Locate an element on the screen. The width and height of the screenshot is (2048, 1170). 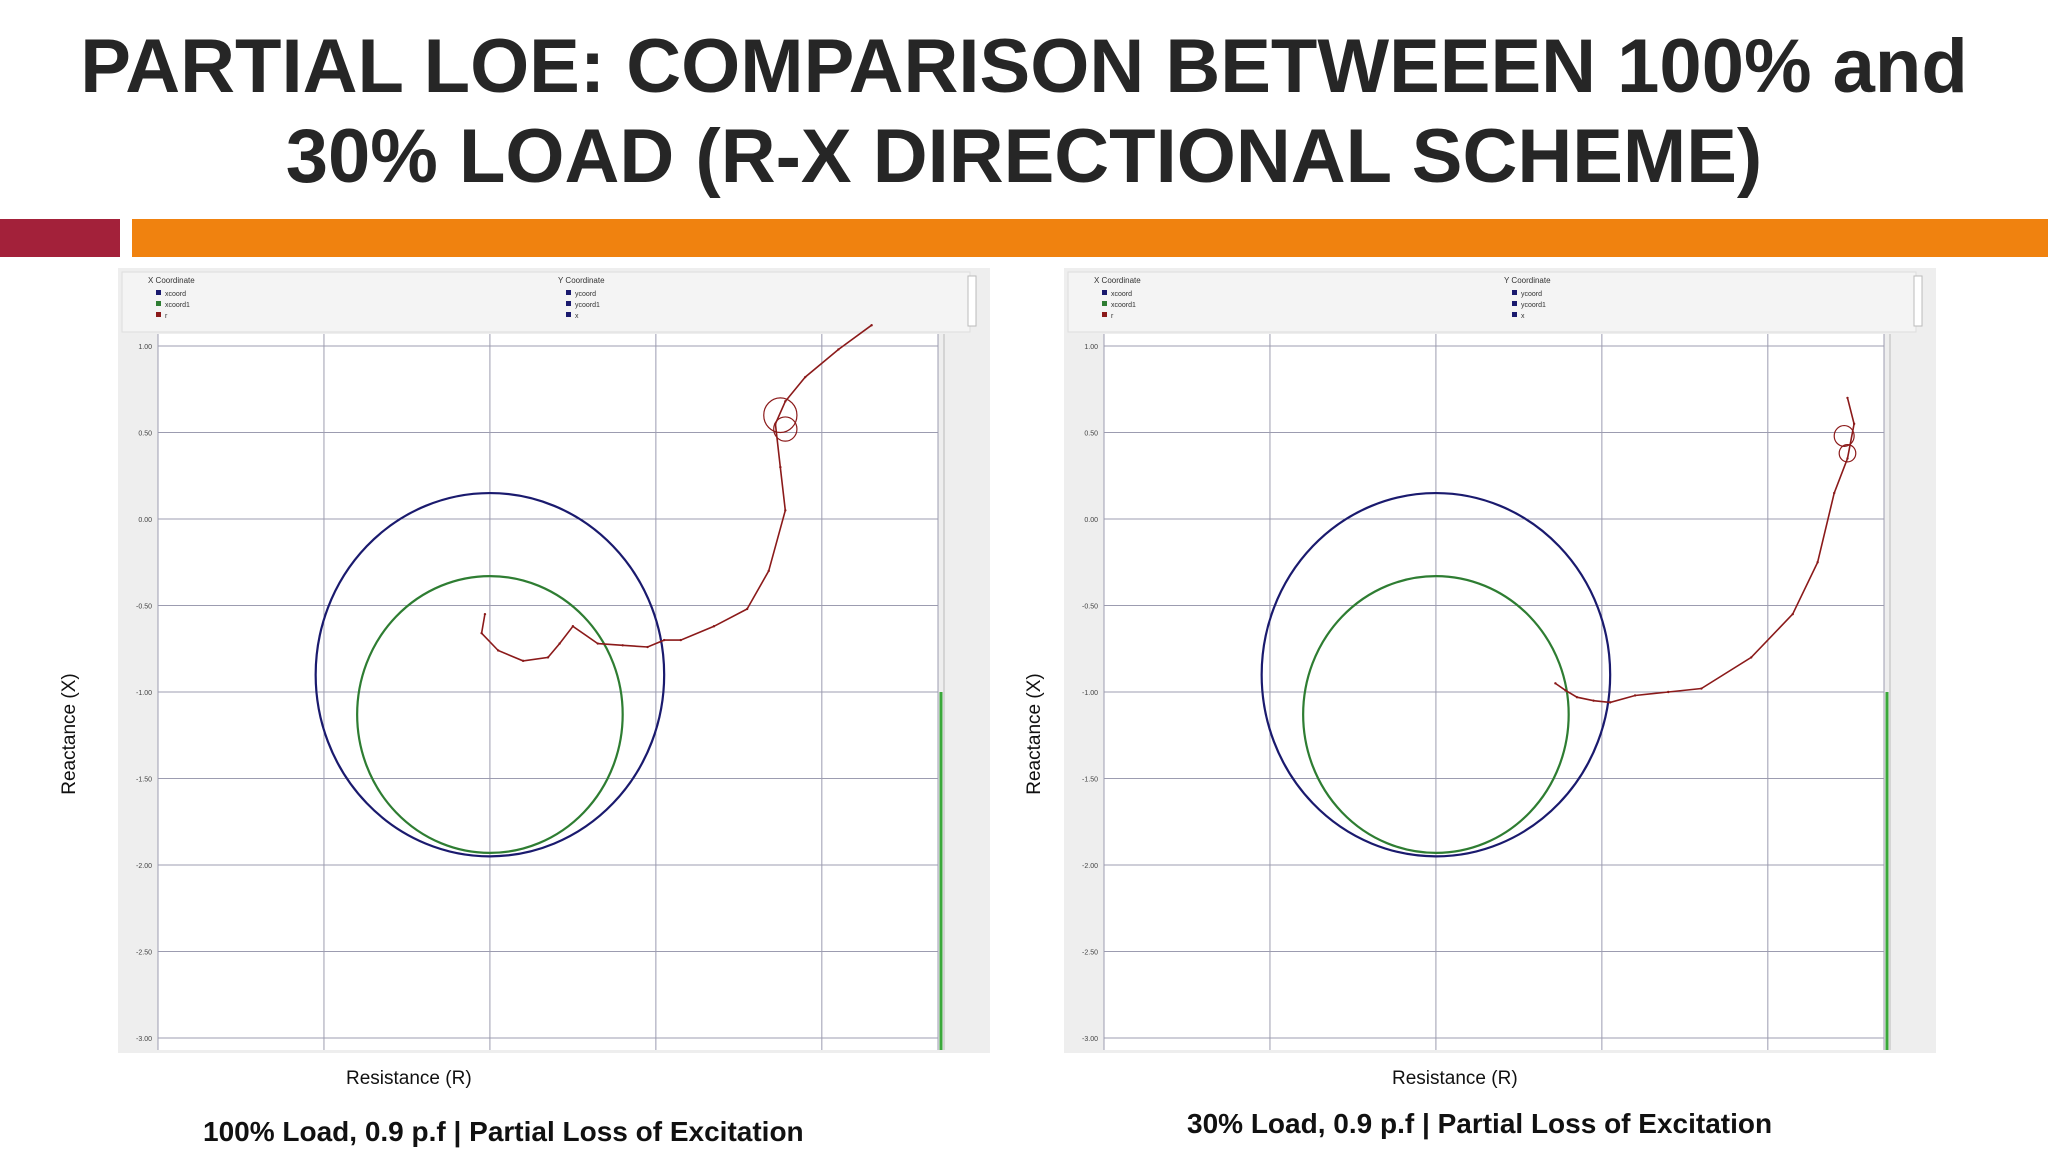
y-axis-label-right: Reactance (X) is located at coordinates (1034, 734).